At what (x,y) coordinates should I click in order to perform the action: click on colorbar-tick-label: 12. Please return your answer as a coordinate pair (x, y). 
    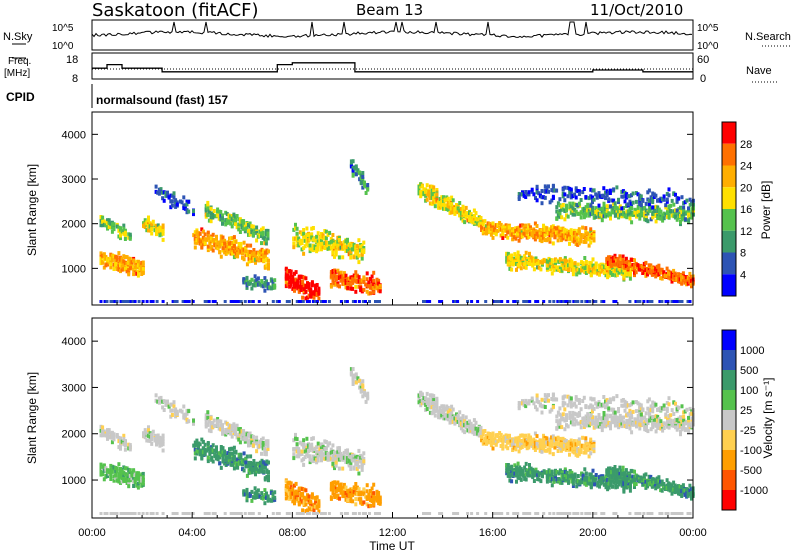
    Looking at the image, I should click on (746, 232).